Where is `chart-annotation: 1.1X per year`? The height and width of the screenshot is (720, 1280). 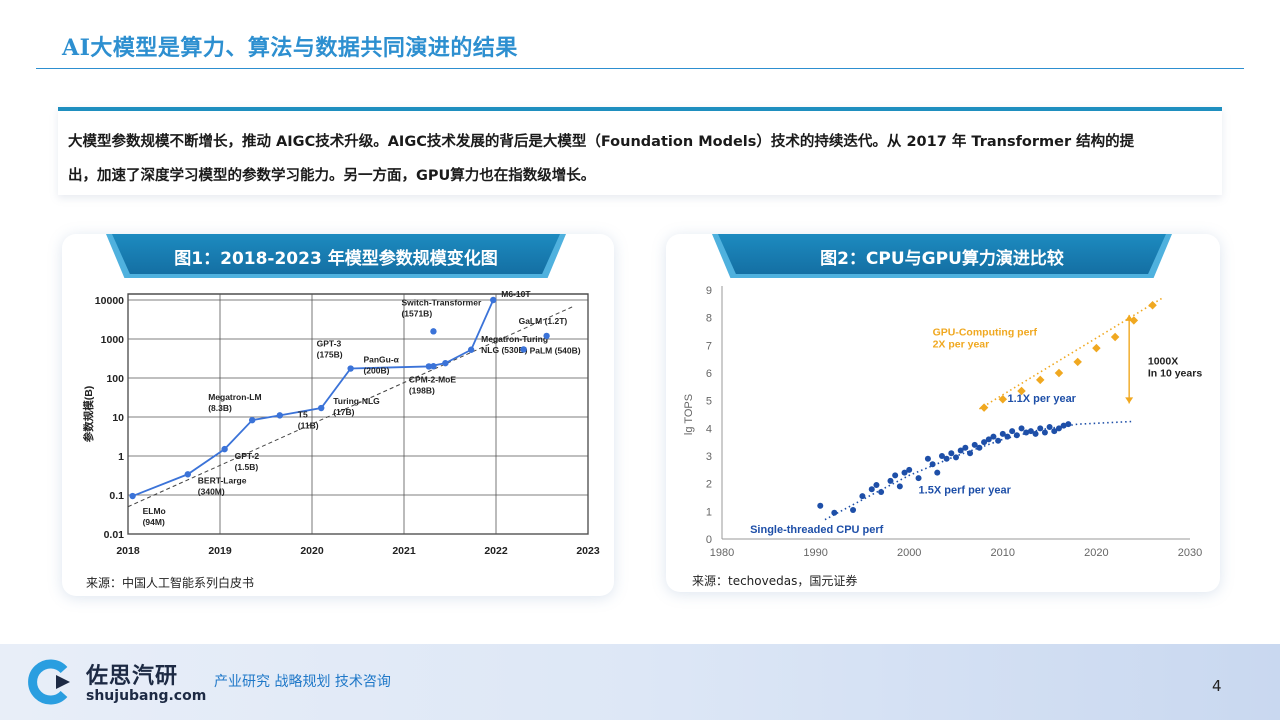 chart-annotation: 1.1X per year is located at coordinates (1041, 399).